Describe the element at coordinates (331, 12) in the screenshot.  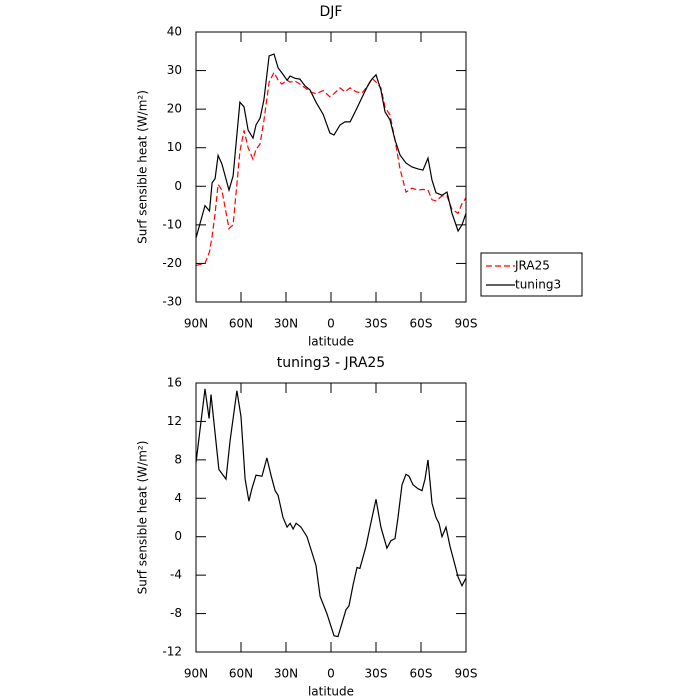
I see `chart-title: DJF` at that location.